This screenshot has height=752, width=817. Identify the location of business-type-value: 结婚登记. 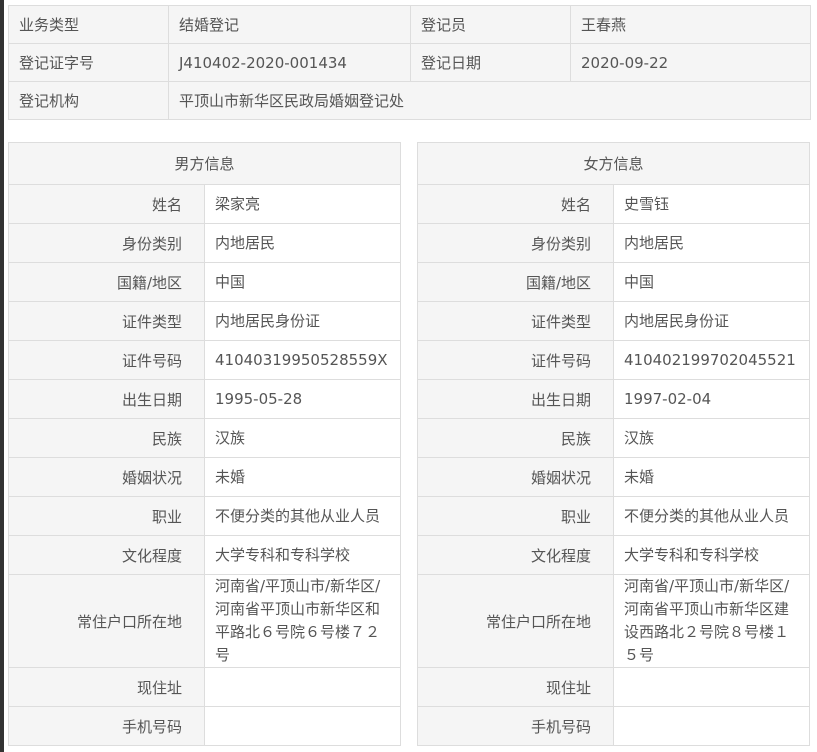
(289, 24).